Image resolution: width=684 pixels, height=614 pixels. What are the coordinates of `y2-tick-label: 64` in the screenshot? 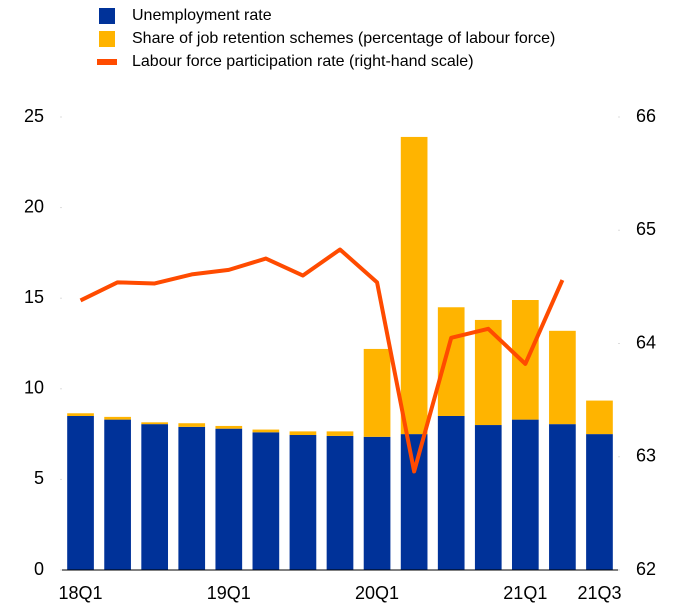 It's located at (646, 342).